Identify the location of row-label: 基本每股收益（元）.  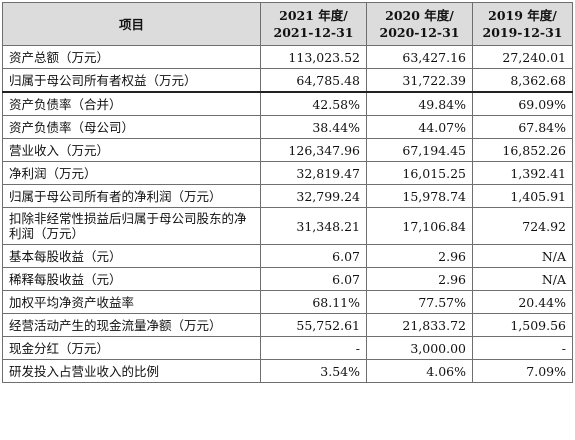
(131, 256).